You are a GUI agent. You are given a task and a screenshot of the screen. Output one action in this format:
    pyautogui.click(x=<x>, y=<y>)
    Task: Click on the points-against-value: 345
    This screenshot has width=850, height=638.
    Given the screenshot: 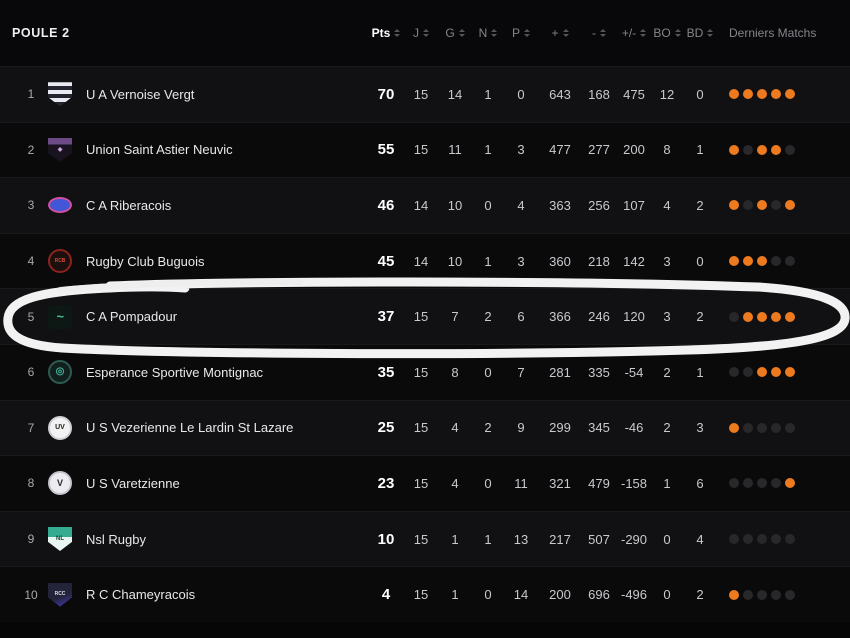 What is the action you would take?
    pyautogui.click(x=599, y=428)
    